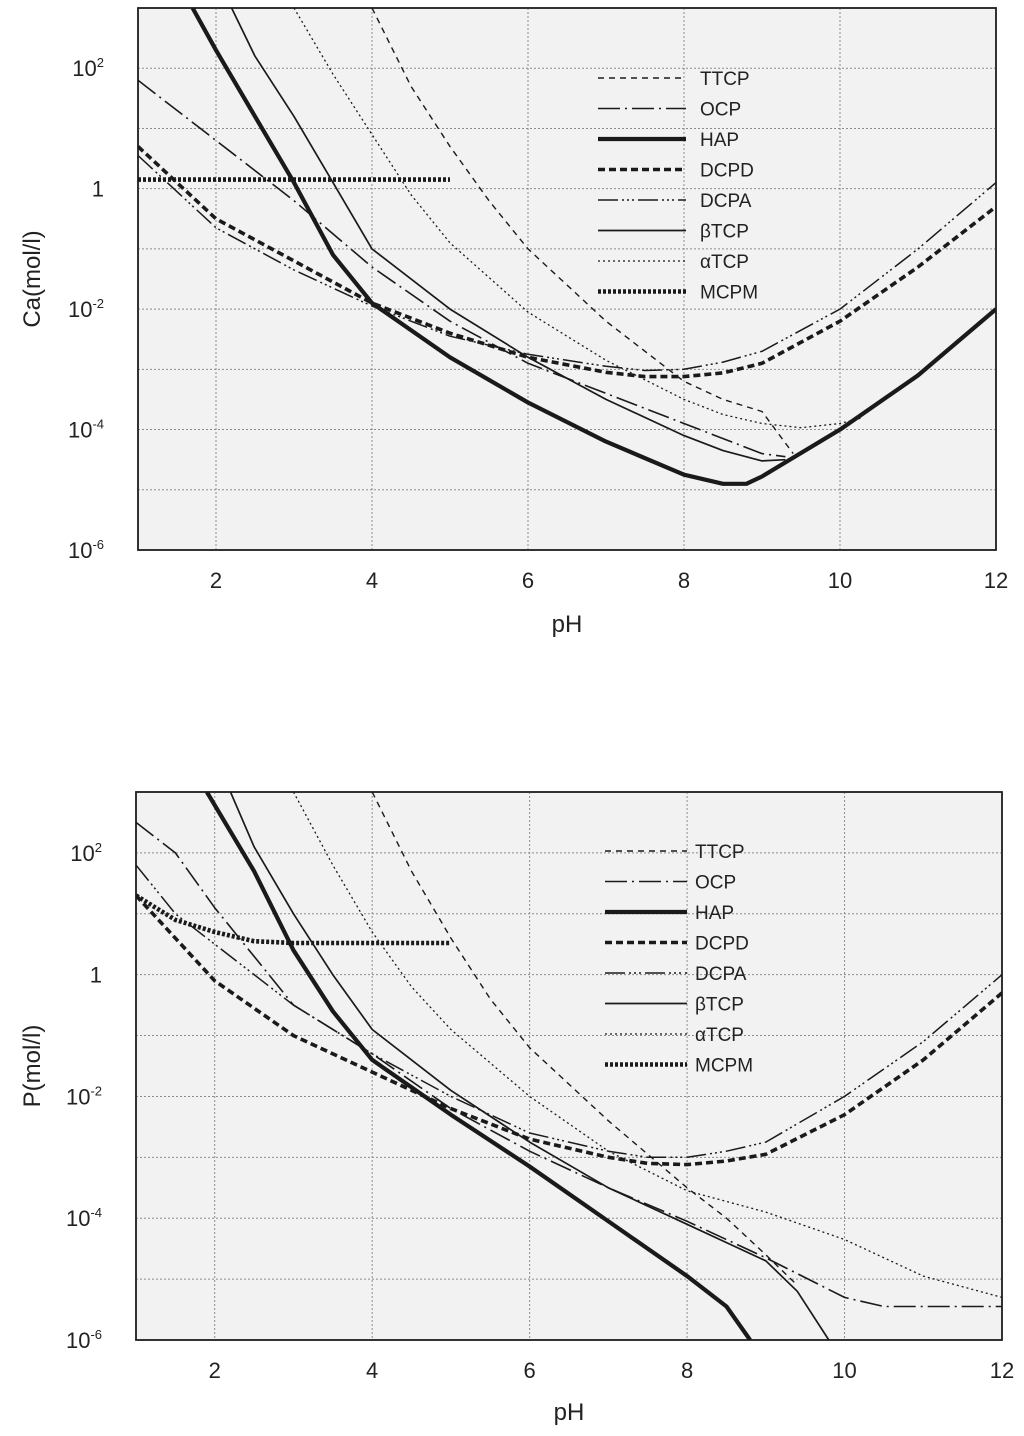 The height and width of the screenshot is (1436, 1024). Describe the element at coordinates (293, 919) in the screenshot. I see `series-mcpm-line` at that location.